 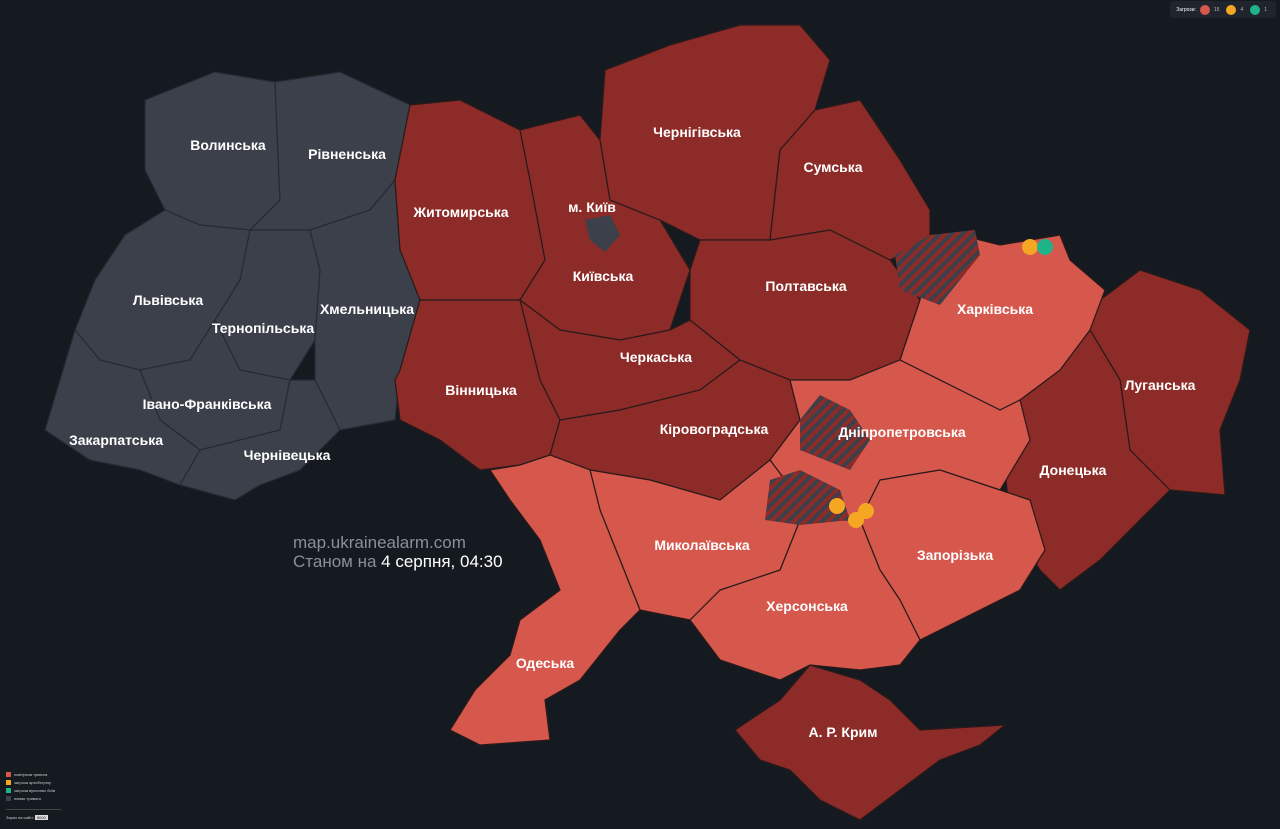 What do you see at coordinates (832, 167) in the screenshot?
I see `label-sumska: Сумська` at bounding box center [832, 167].